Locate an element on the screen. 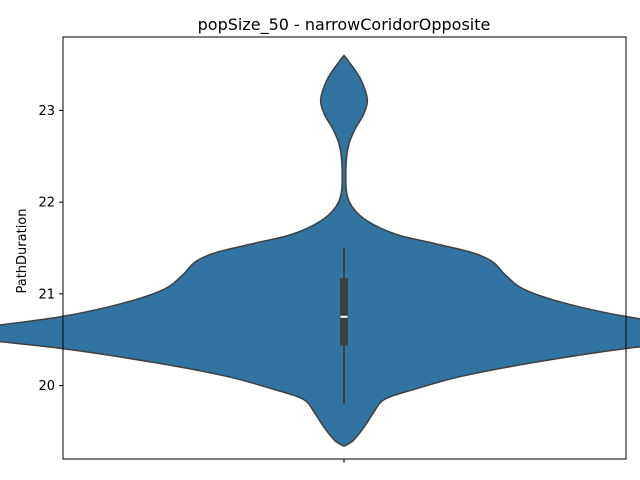  y-tick-label: 22 is located at coordinates (46, 203).